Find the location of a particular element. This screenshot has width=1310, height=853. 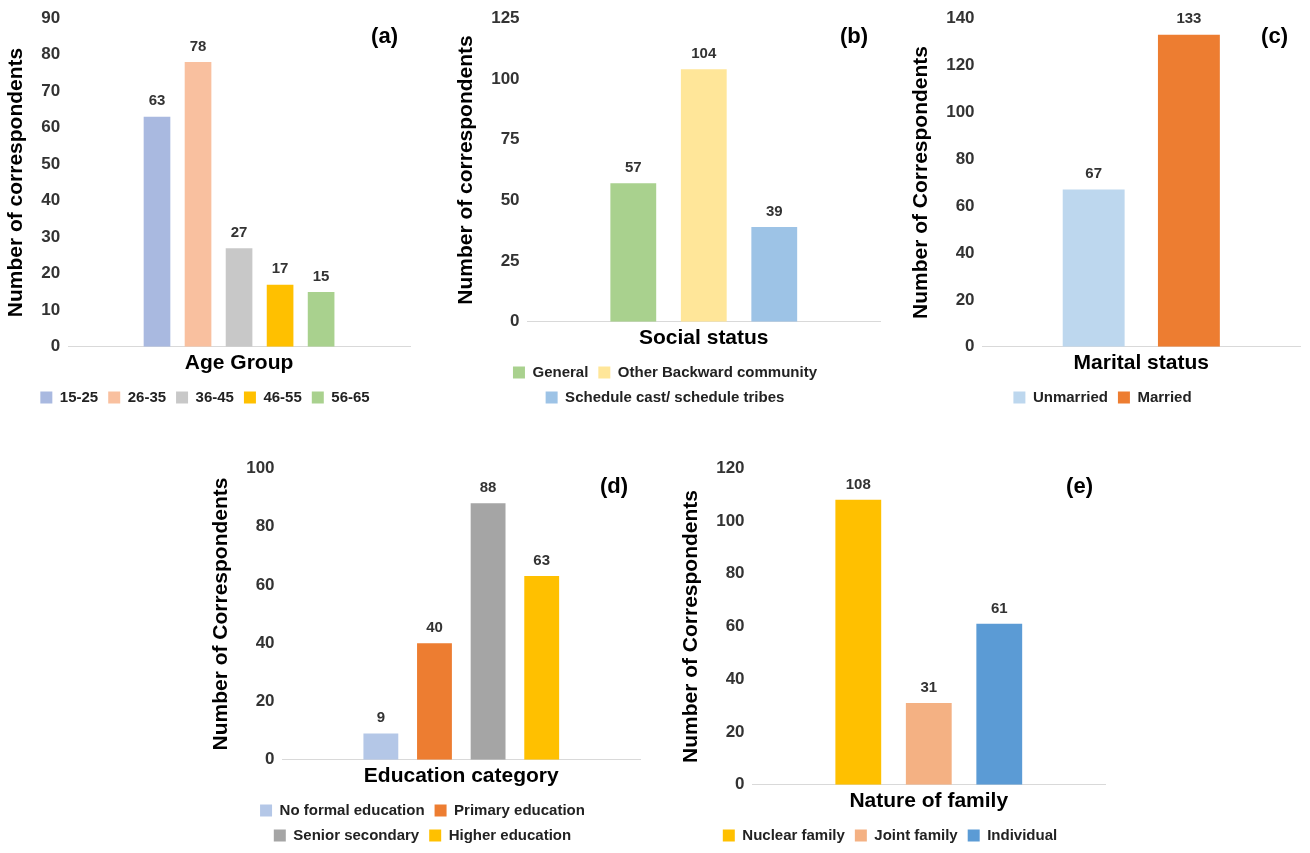

y-tick-label: 70 is located at coordinates (51, 90).